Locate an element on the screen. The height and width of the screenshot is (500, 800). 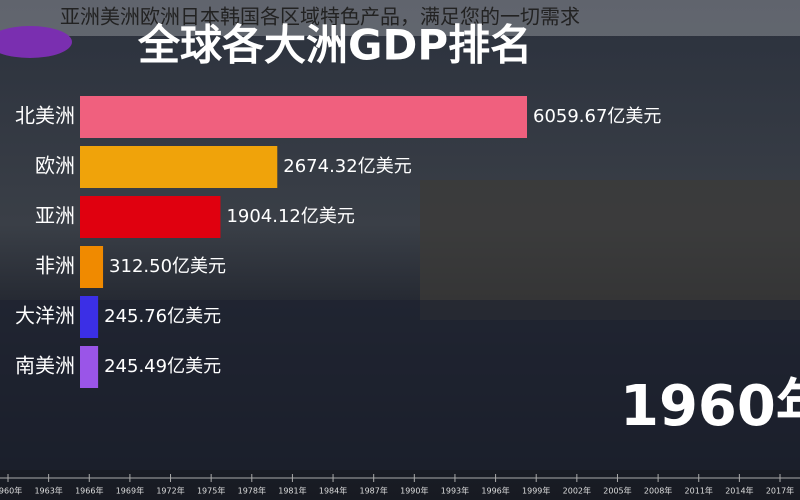
category-label: 南美洲 is located at coordinates (45, 366).